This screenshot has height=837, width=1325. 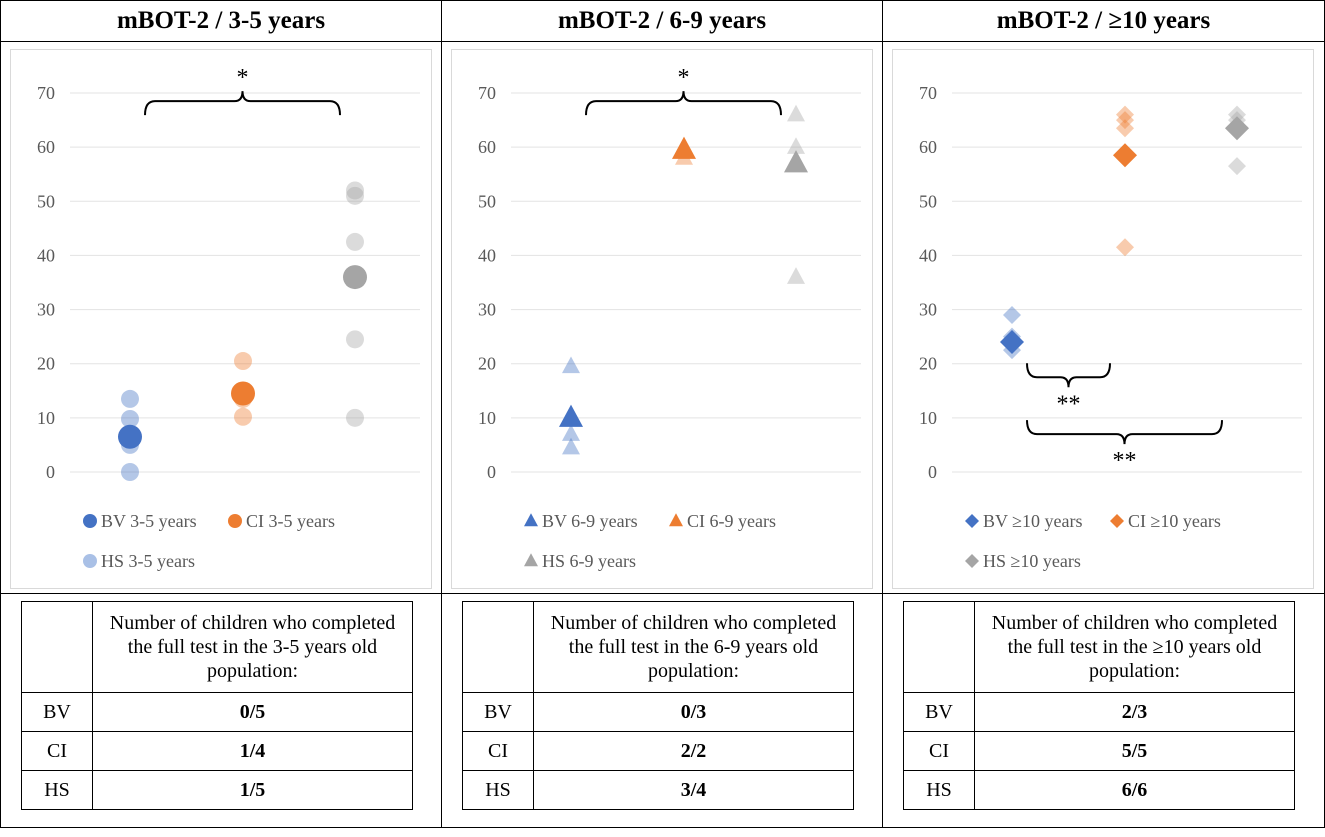 What do you see at coordinates (662, 21) in the screenshot?
I see `panel-title: mBOT-2 / 6-9 years` at bounding box center [662, 21].